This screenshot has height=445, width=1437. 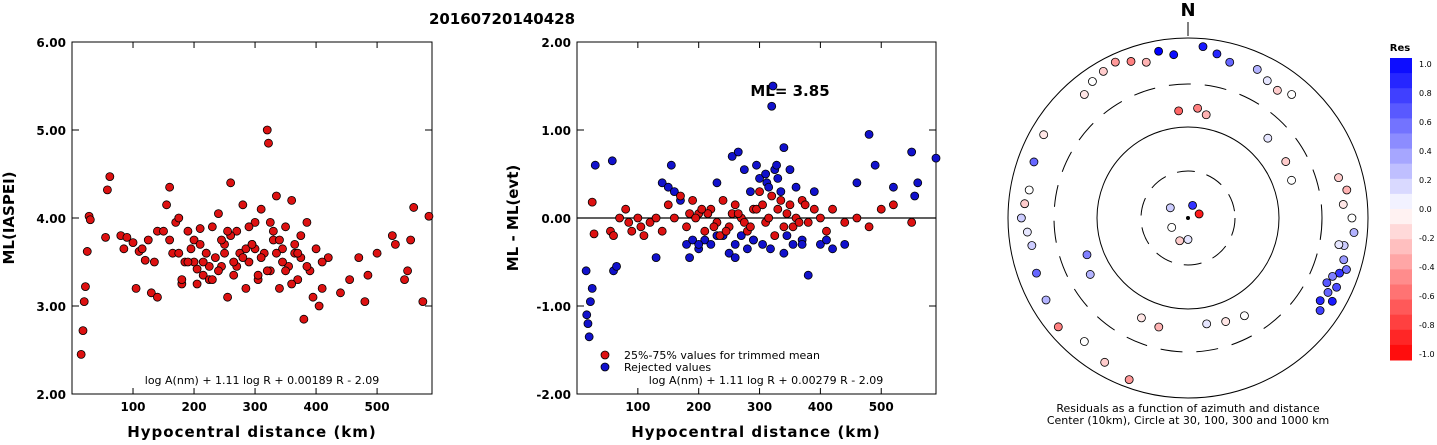 I want to click on mid-y-tick-label: 1.00, so click(x=556, y=131).